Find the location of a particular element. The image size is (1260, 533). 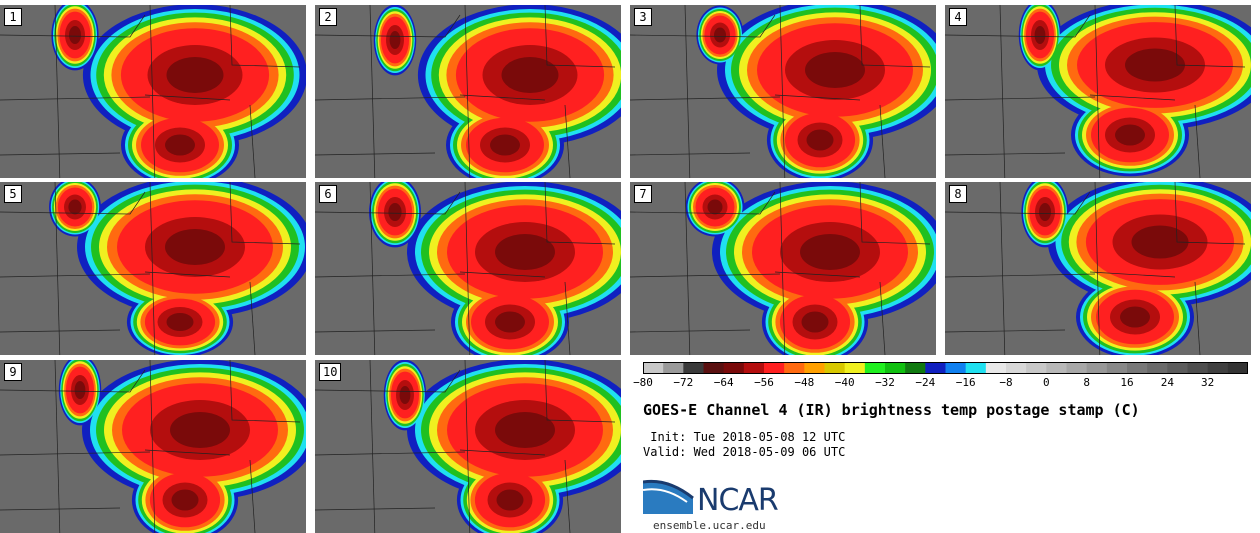

colorbar-tick-label: −40 is located at coordinates (844, 382).